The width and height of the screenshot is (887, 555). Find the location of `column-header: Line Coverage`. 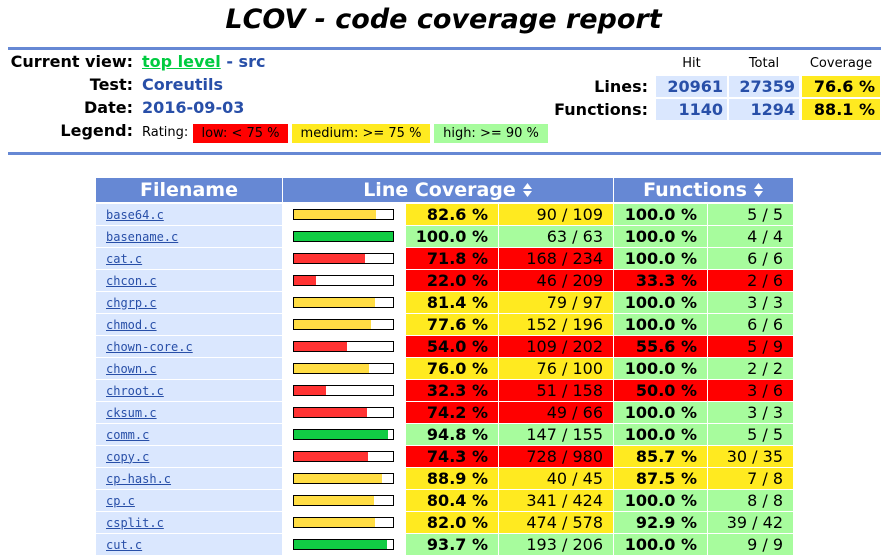

column-header: Line Coverage is located at coordinates (448, 190).